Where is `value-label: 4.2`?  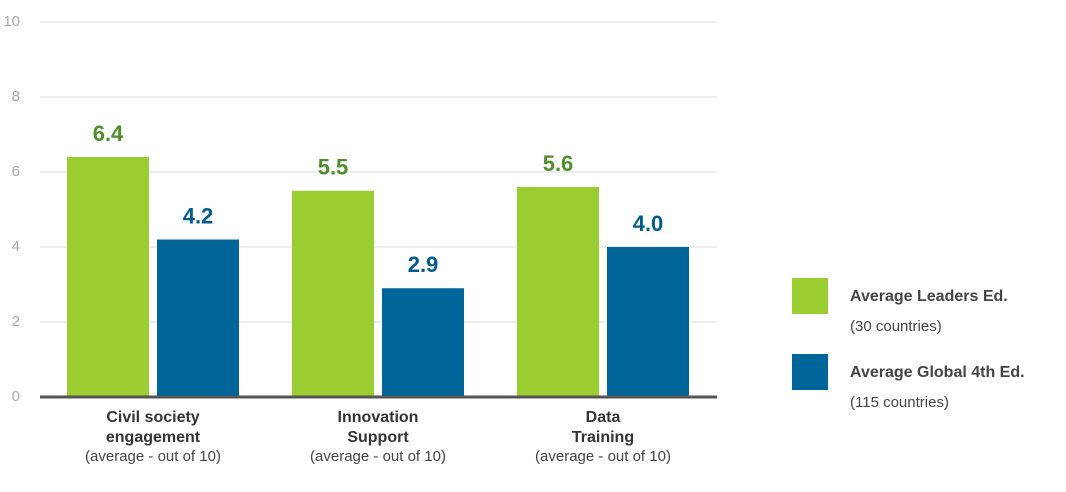
value-label: 4.2 is located at coordinates (198, 215).